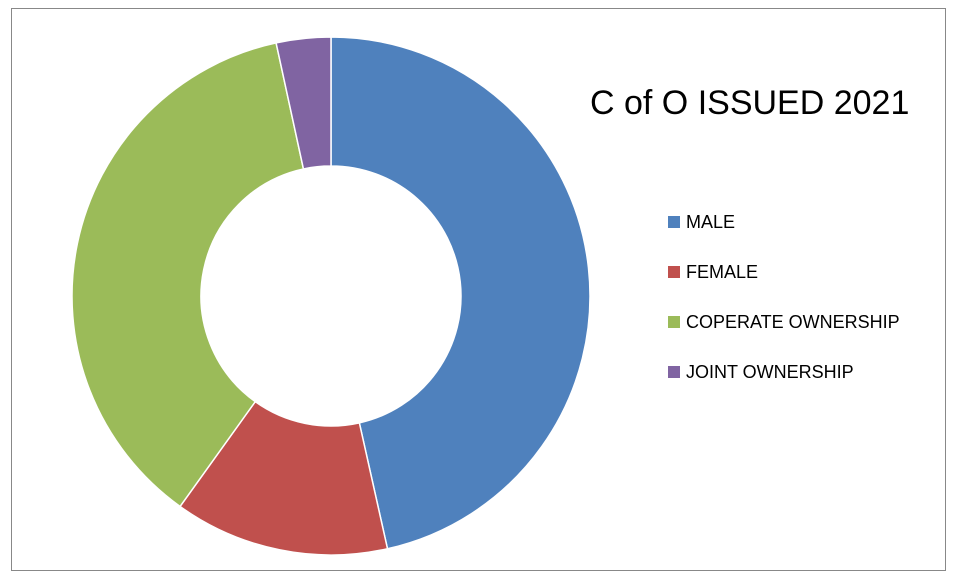 This screenshot has width=958, height=579. Describe the element at coordinates (784, 221) in the screenshot. I see `legend-item-male: MALE` at that location.